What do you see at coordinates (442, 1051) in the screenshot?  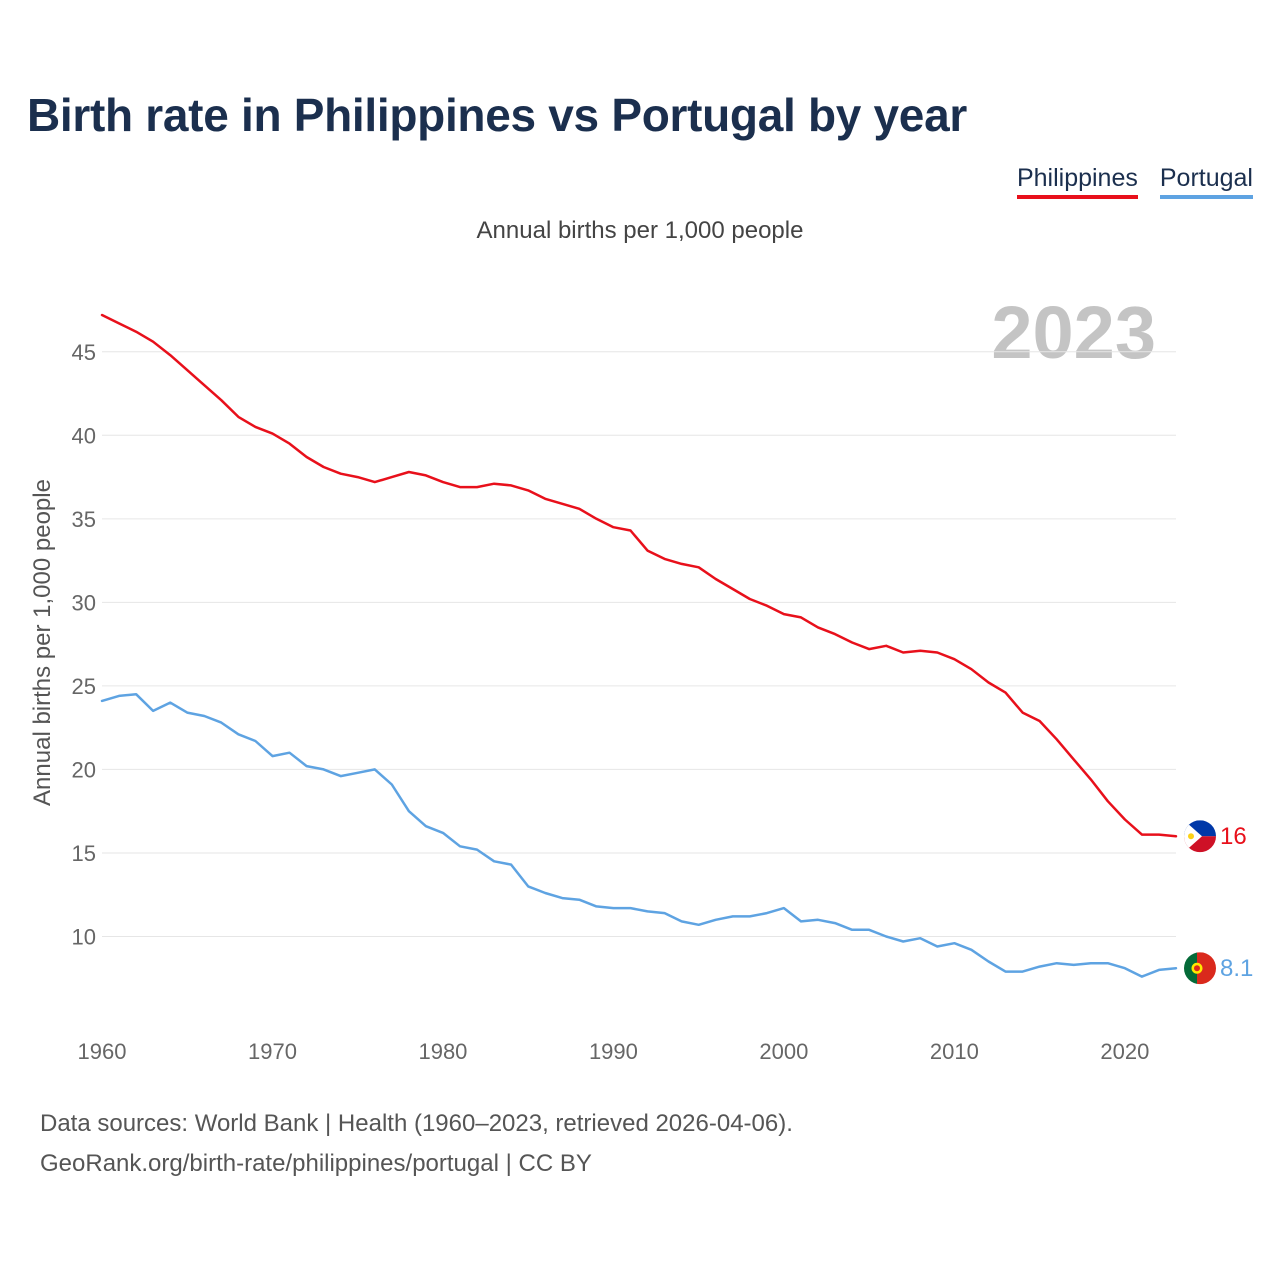 I see `x-tick-1980: 1980` at bounding box center [442, 1051].